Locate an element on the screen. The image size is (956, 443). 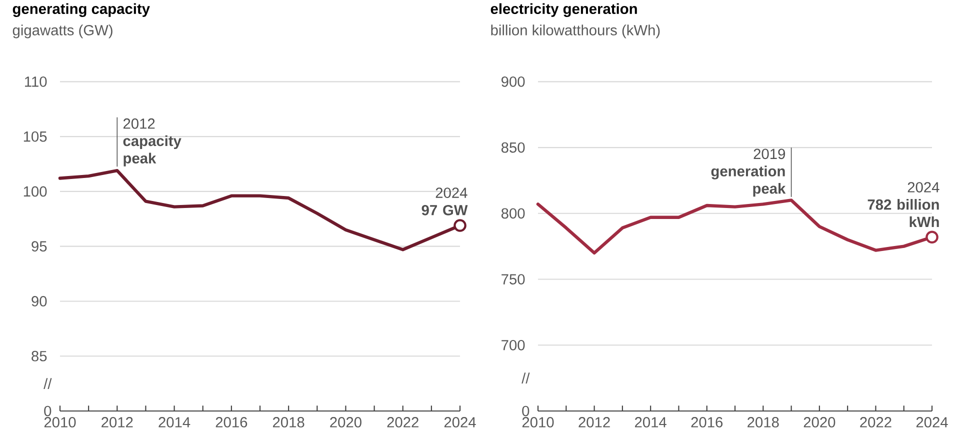
y-tick-label: 85 is located at coordinates (39, 356).